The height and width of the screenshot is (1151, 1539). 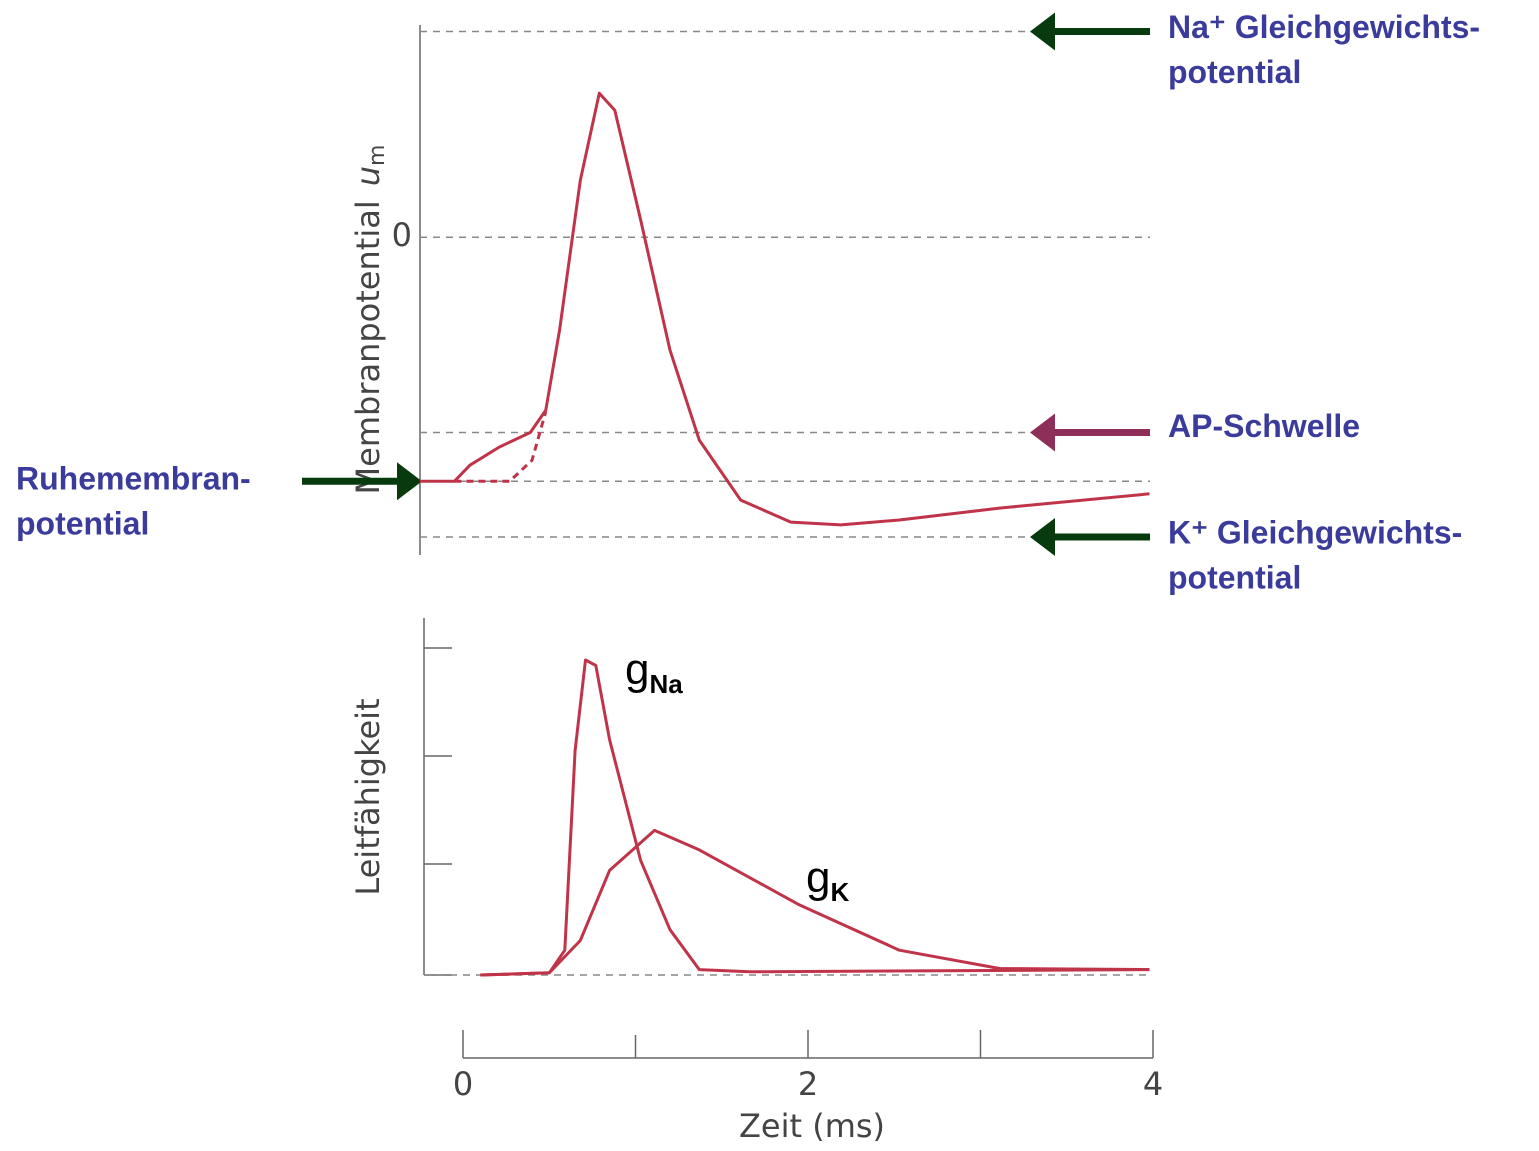 What do you see at coordinates (368, 176) in the screenshot?
I see `y-axis-symbol: u` at bounding box center [368, 176].